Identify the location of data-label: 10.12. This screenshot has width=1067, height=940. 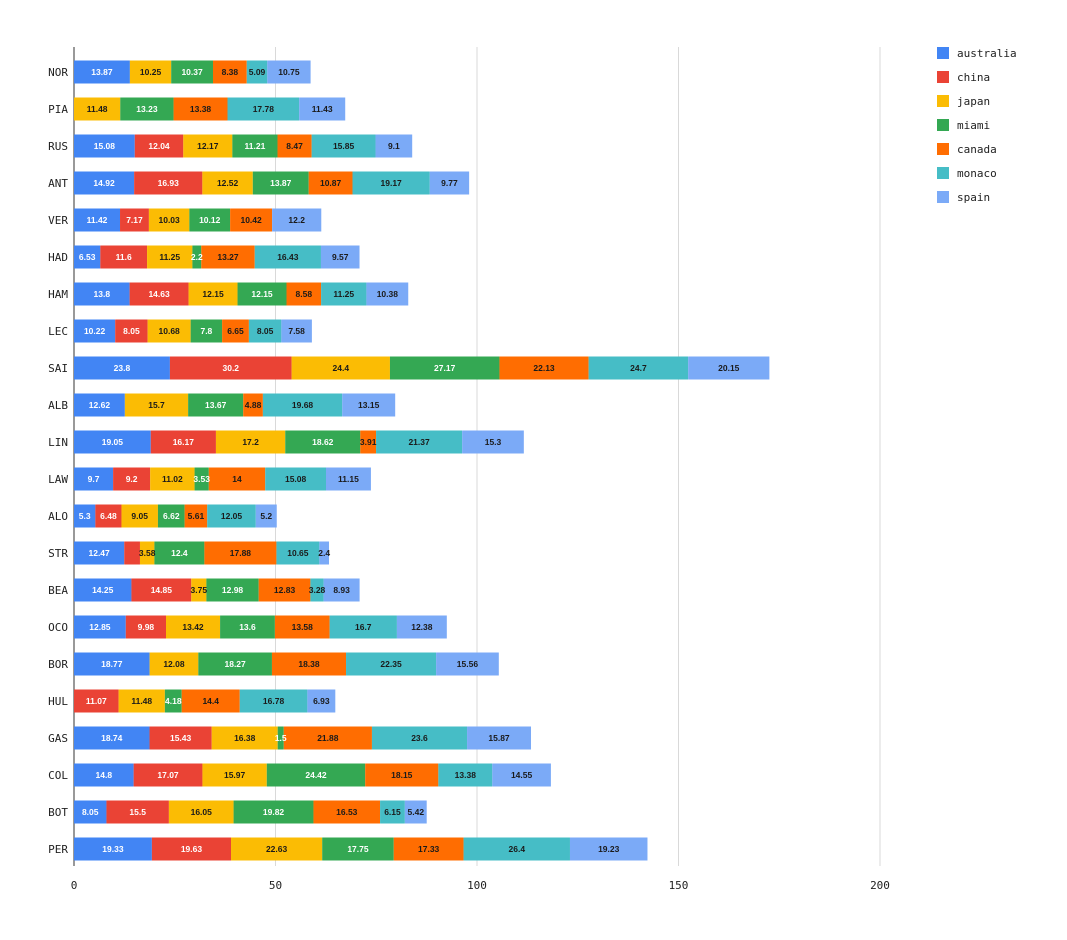
(210, 220).